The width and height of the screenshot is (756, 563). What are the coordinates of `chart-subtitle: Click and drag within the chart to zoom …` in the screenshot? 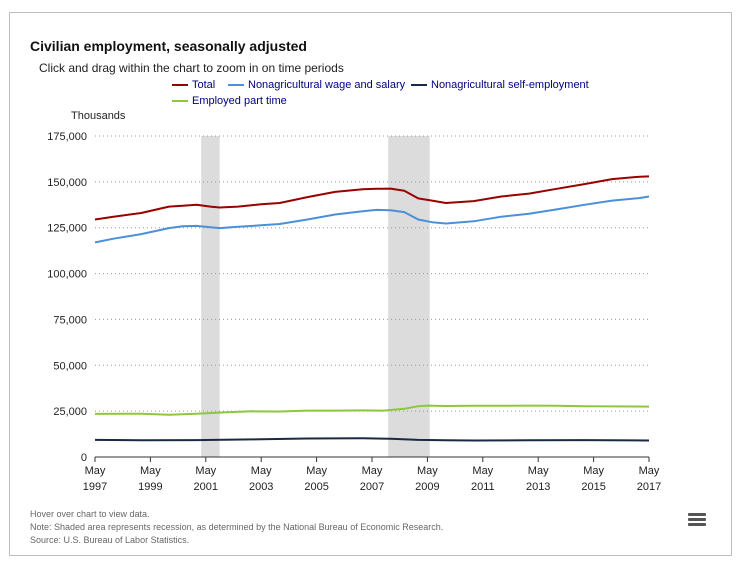 It's located at (191, 68).